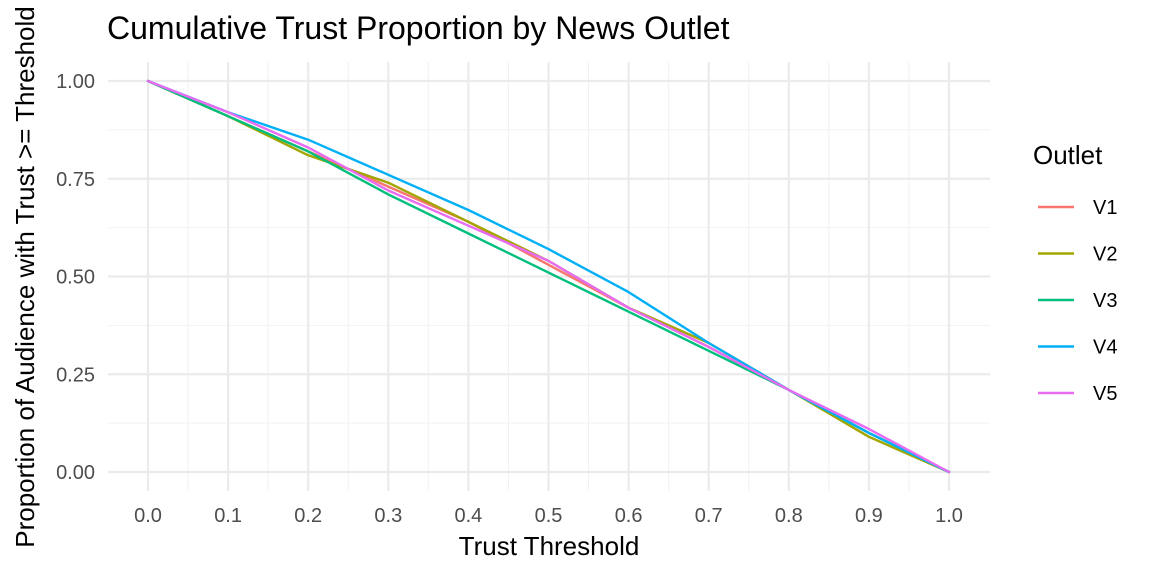 The height and width of the screenshot is (576, 1152). Describe the element at coordinates (75, 473) in the screenshot. I see `y-tick-label: 0.00` at that location.